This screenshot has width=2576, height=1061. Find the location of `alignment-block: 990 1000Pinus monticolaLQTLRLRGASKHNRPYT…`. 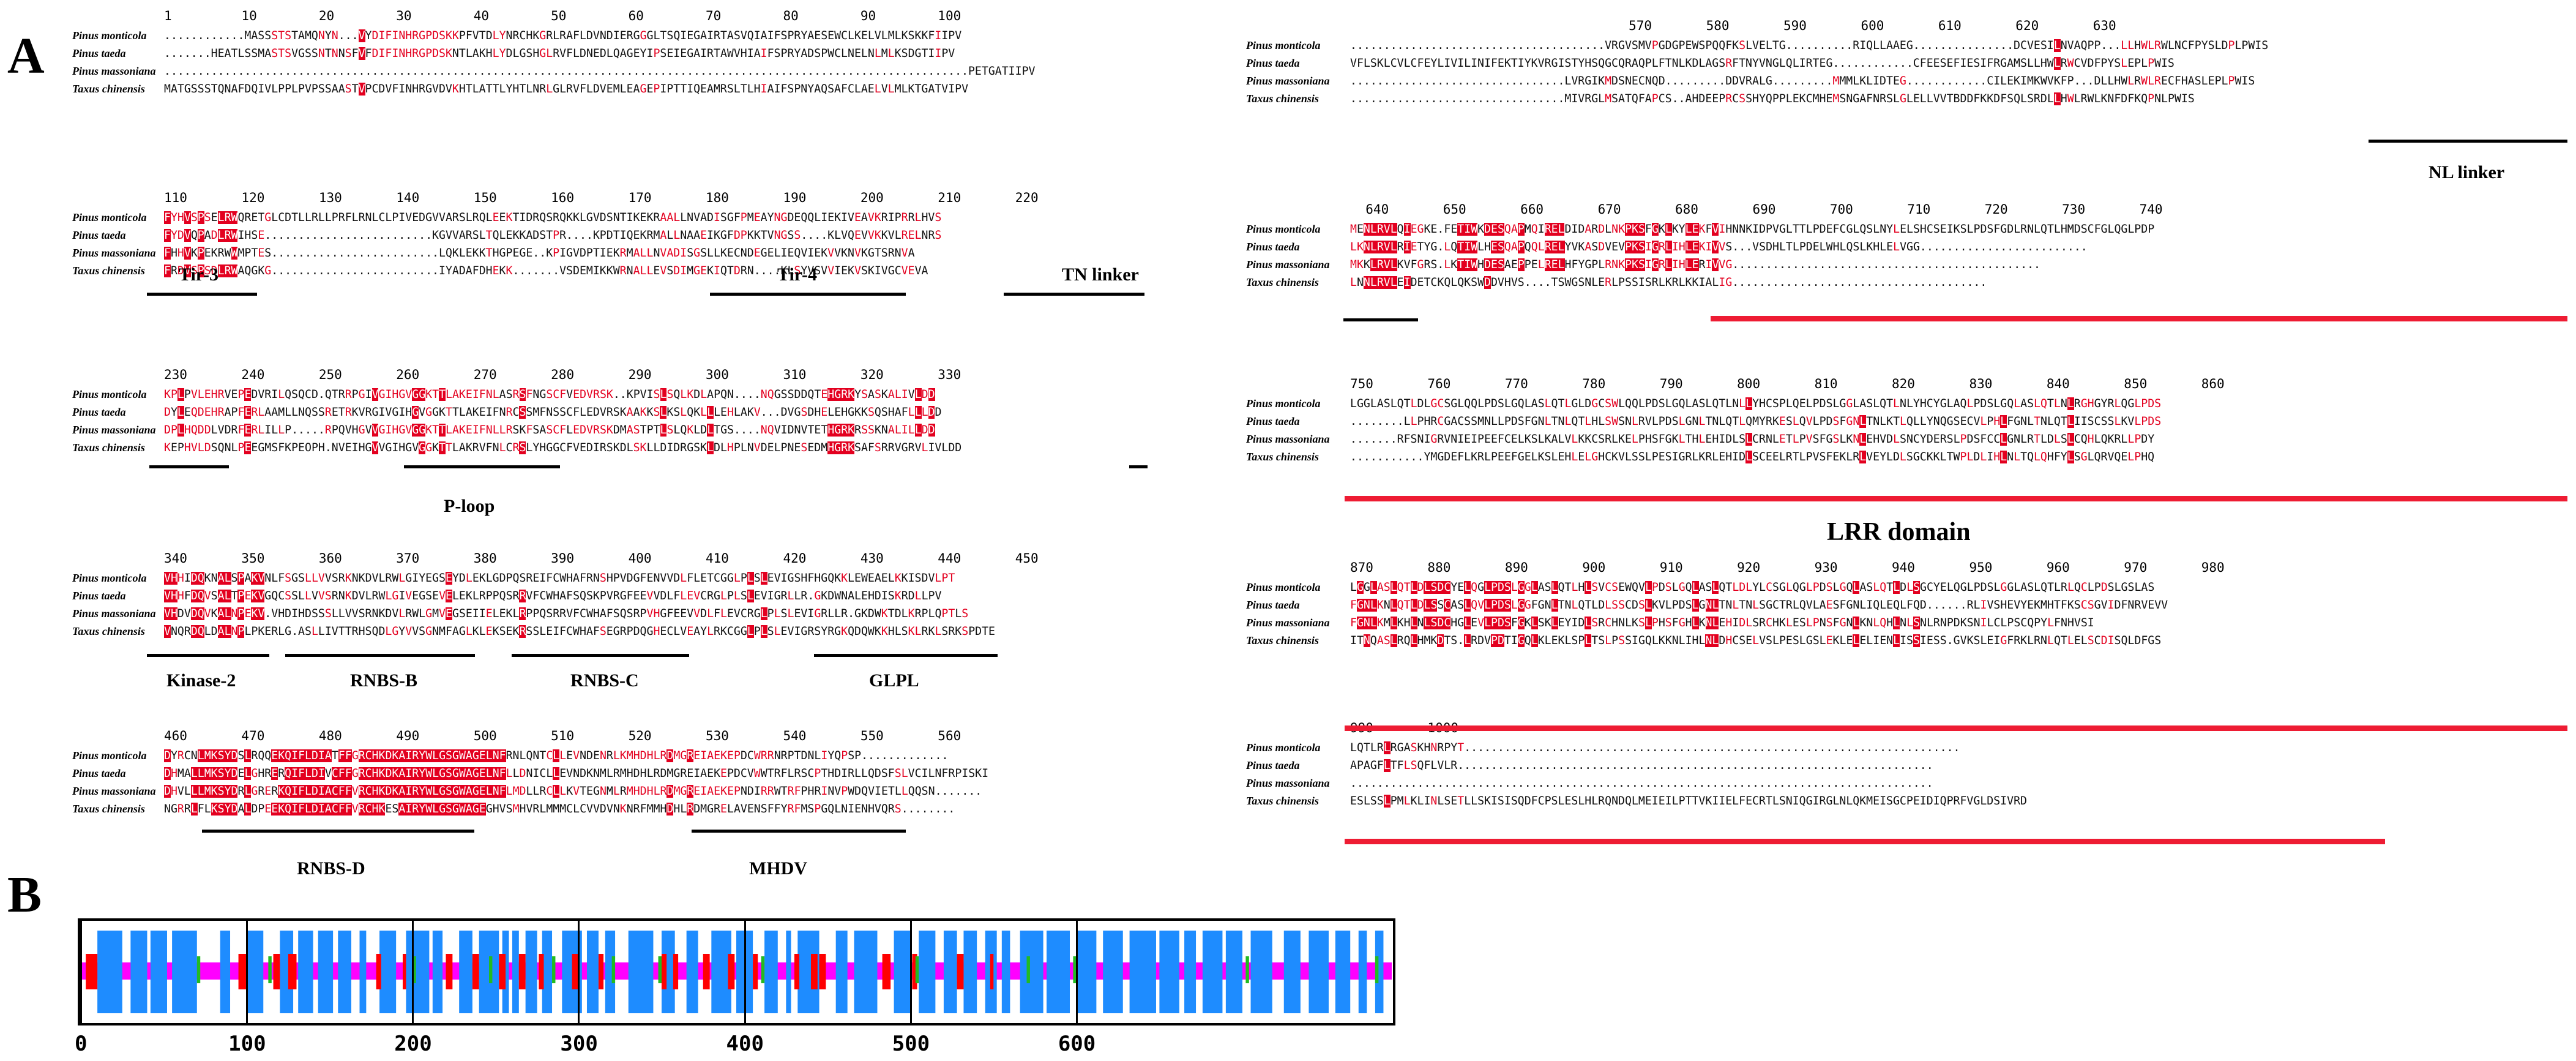

alignment-block: 990 1000Pinus monticolaLQTLRLRGASKHNRPYT… is located at coordinates (1636, 766).